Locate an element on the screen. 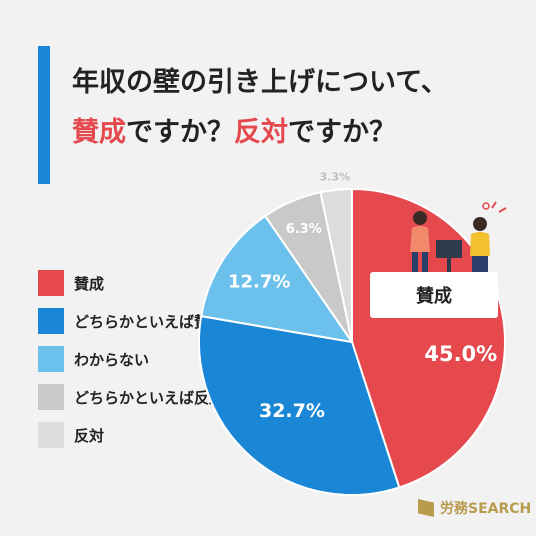 The width and height of the screenshot is (536, 536). pie-slice-value-label: 6.3% is located at coordinates (304, 229).